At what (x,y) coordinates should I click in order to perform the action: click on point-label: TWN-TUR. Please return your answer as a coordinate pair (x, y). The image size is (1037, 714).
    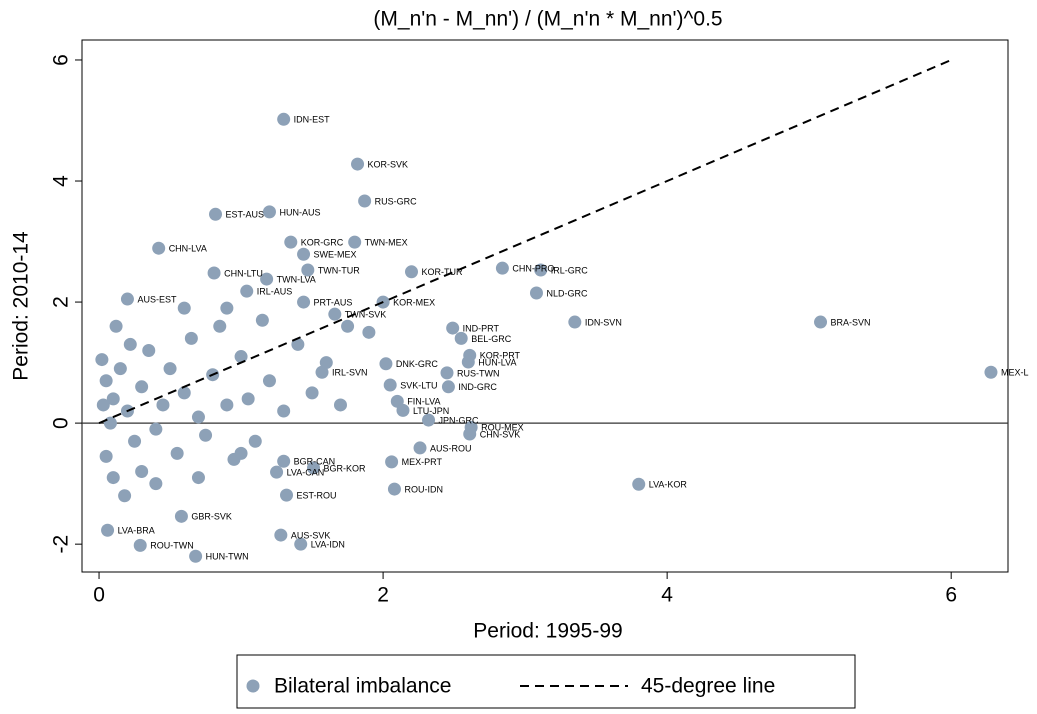
    Looking at the image, I should click on (339, 270).